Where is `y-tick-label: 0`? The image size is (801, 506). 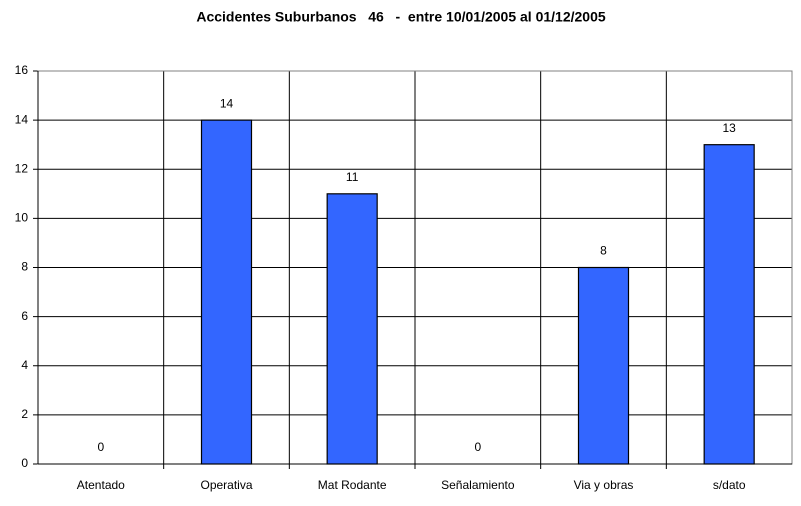
y-tick-label: 0 is located at coordinates (24, 463).